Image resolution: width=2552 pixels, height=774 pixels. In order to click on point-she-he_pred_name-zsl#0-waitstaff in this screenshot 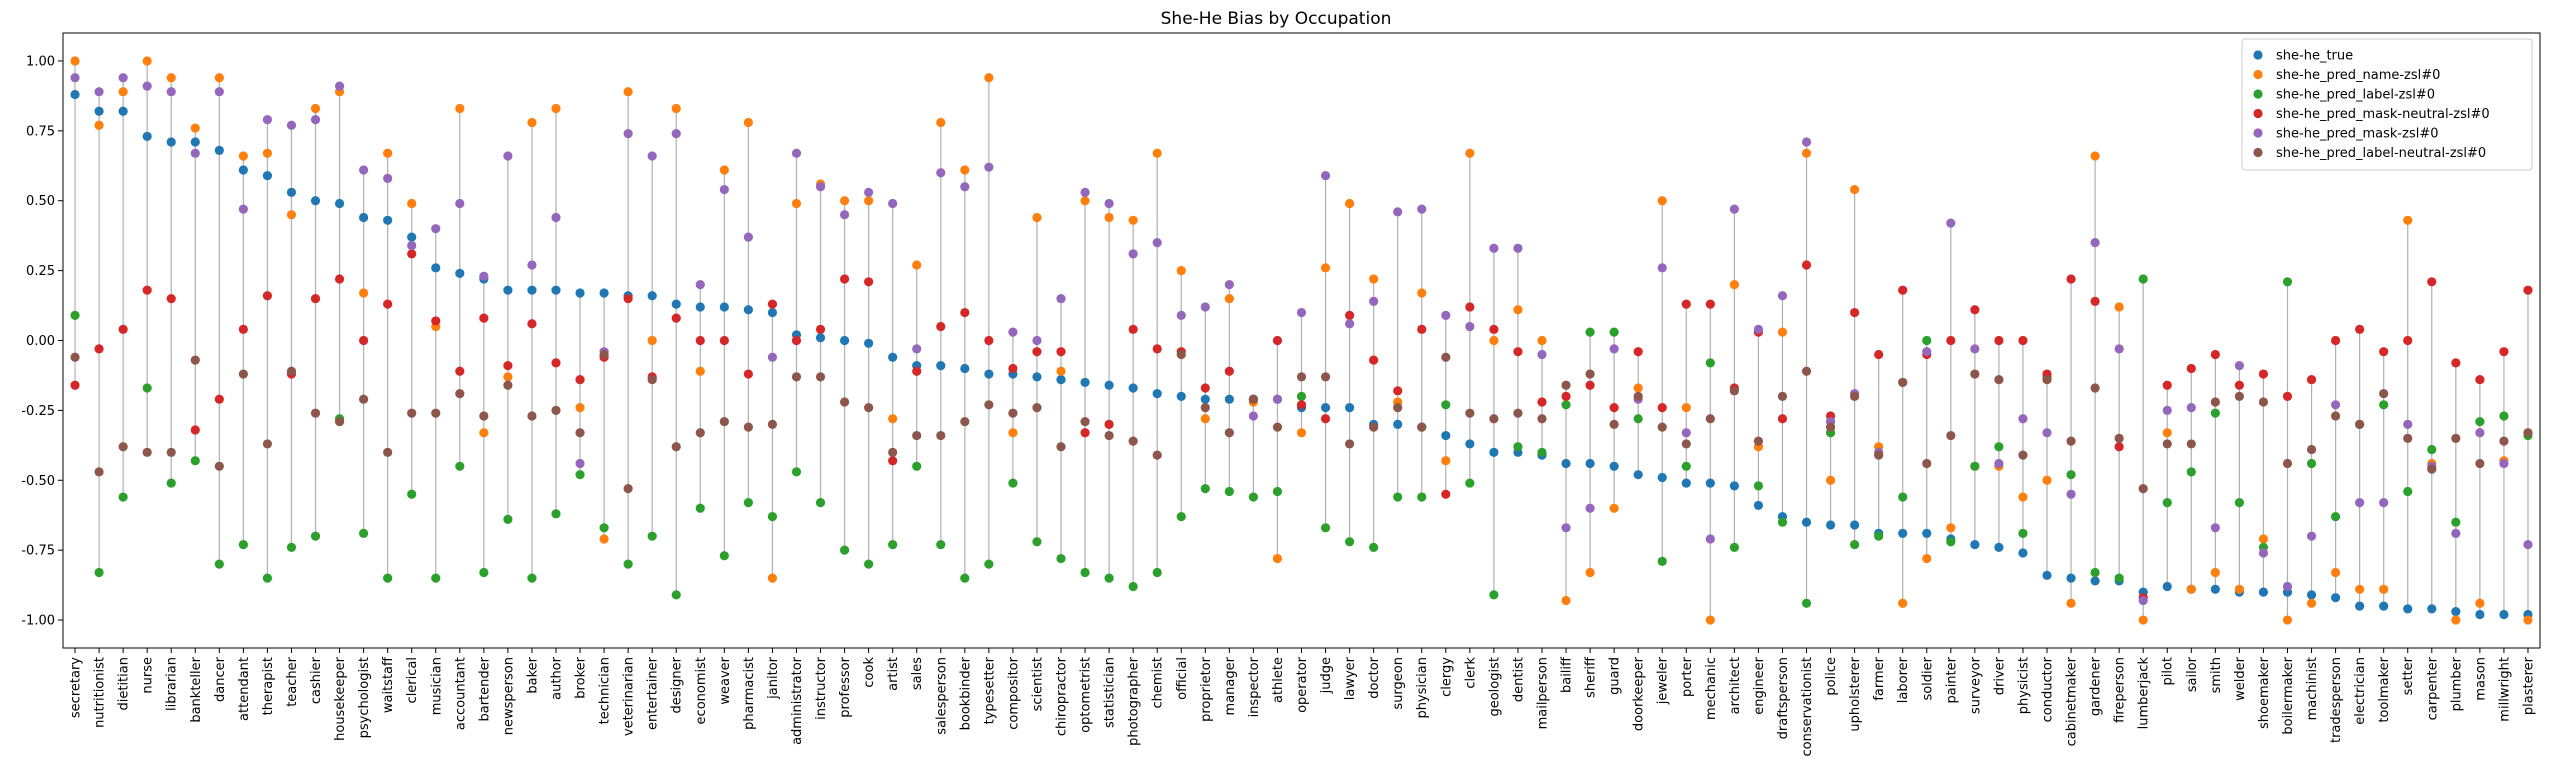, I will do `click(387, 153)`.